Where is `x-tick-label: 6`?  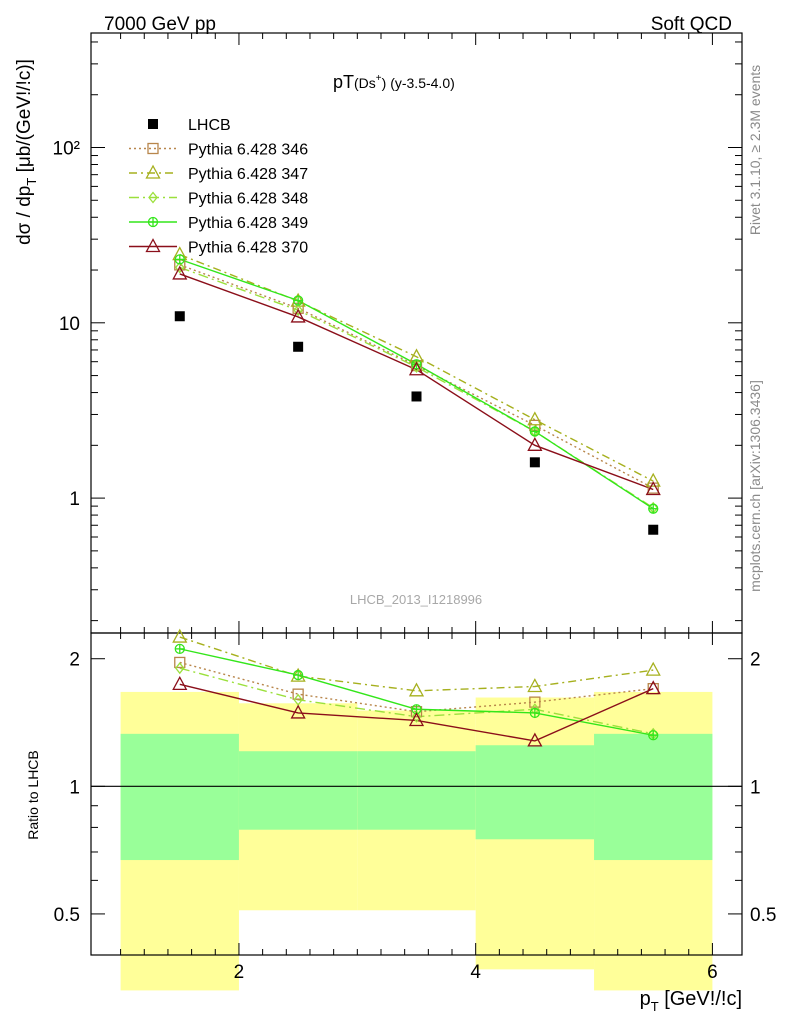 x-tick-label: 6 is located at coordinates (712, 972).